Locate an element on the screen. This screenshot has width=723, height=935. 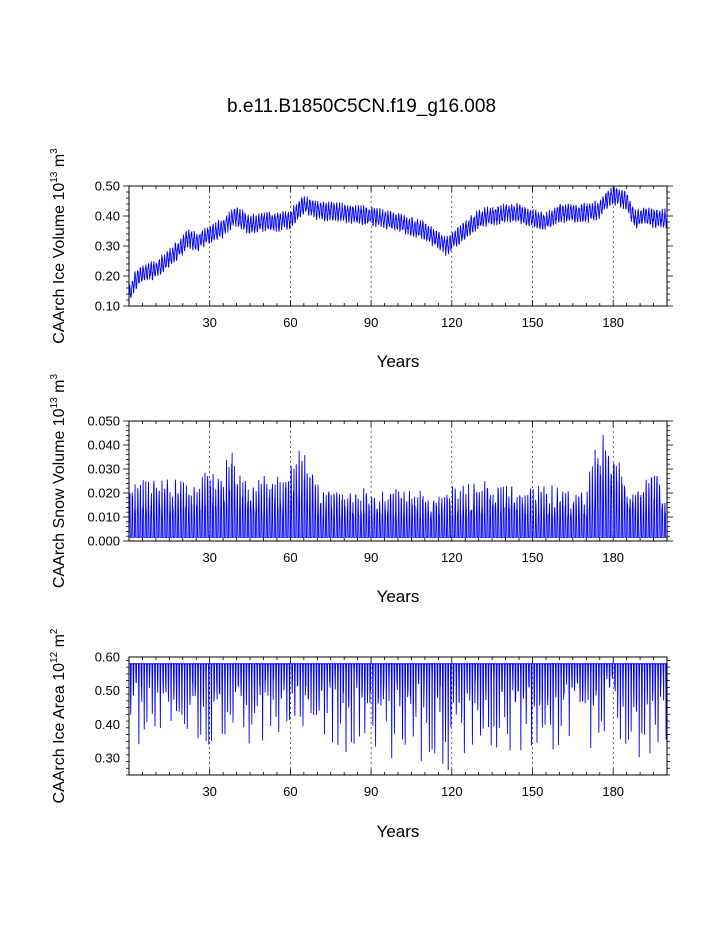
y-tick-label: 0.020 is located at coordinates (103, 493).